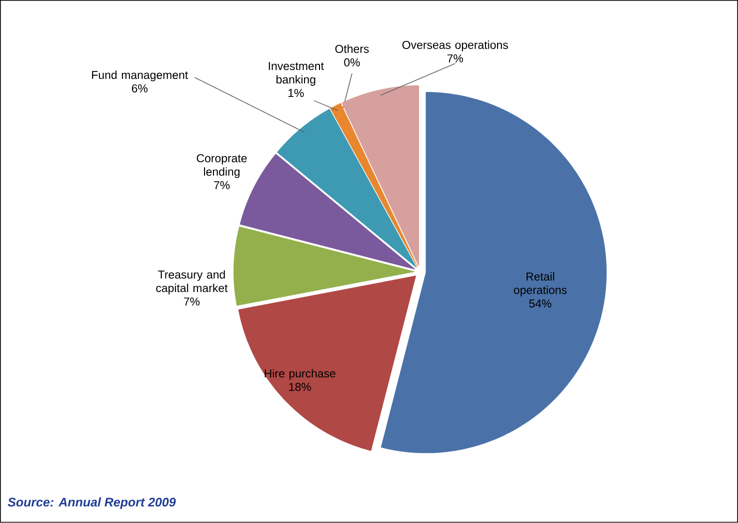  What do you see at coordinates (296, 93) in the screenshot?
I see `data-label: 1%` at bounding box center [296, 93].